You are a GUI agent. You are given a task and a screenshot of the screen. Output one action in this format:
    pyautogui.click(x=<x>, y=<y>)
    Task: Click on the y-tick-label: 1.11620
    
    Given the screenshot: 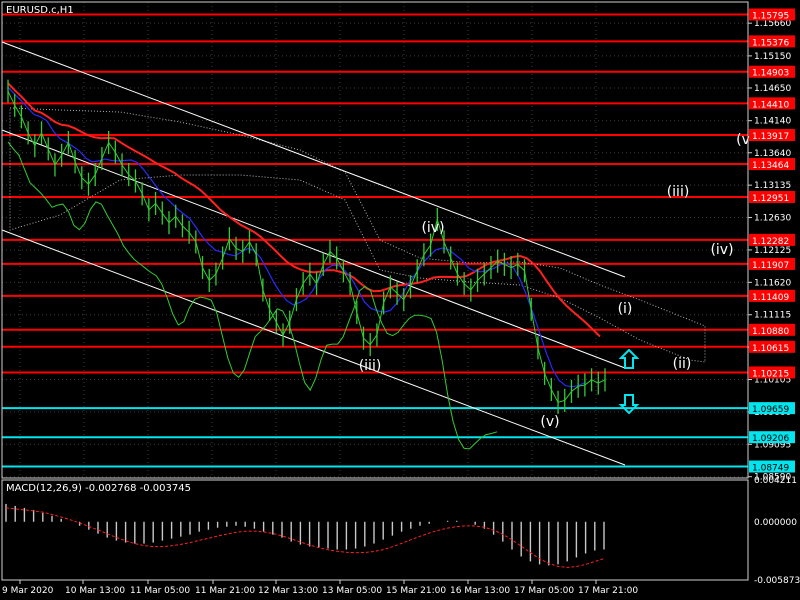 What is the action you would take?
    pyautogui.click(x=772, y=283)
    